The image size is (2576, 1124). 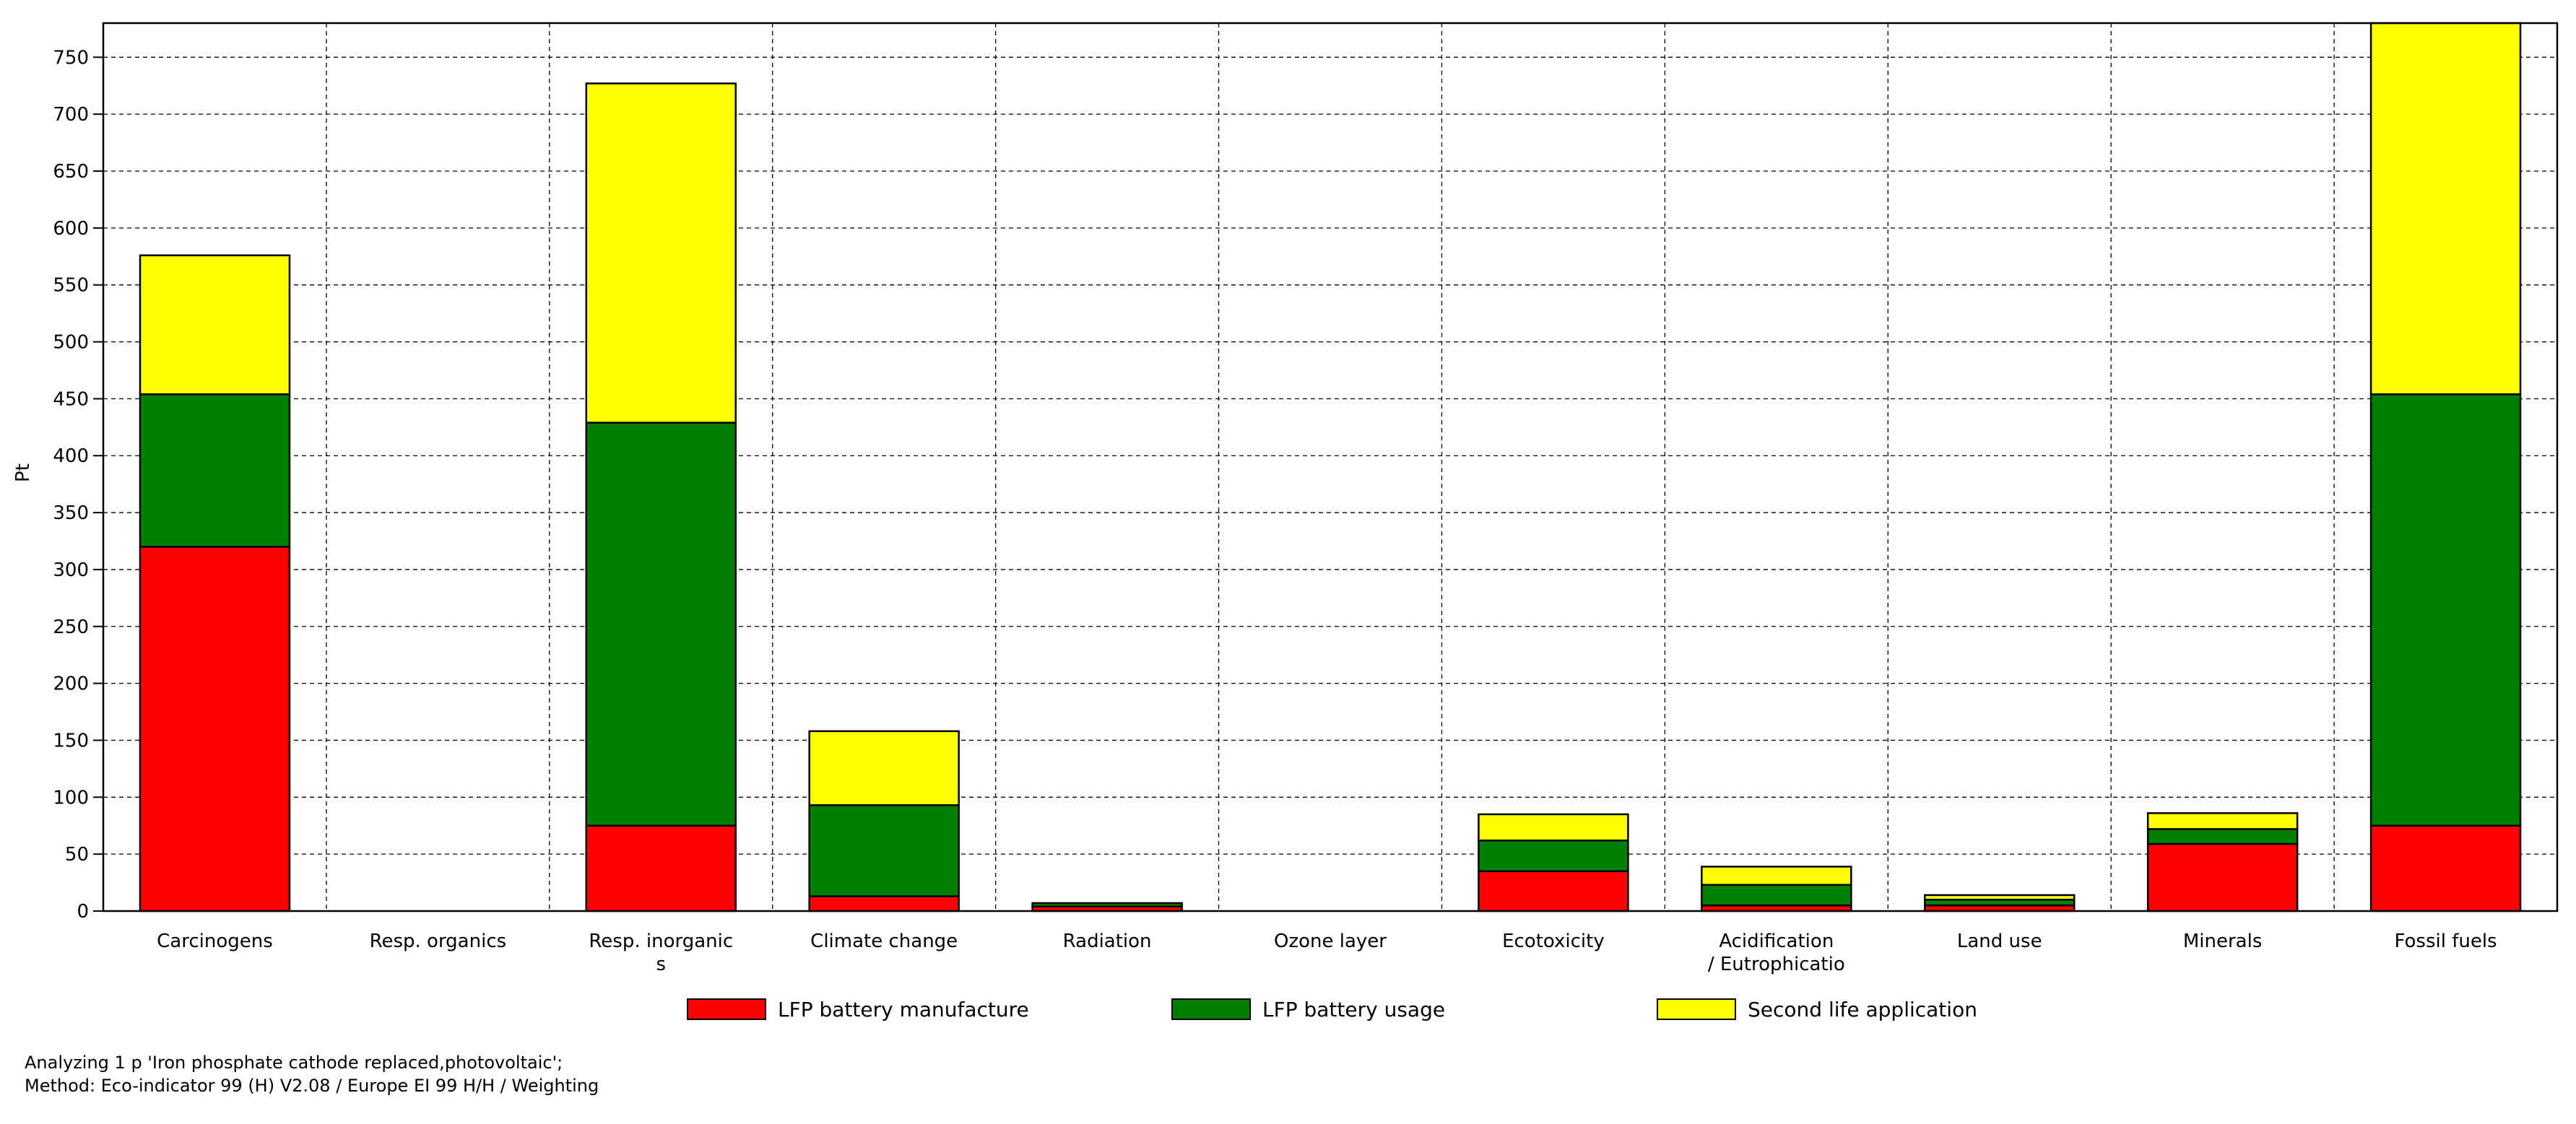 What do you see at coordinates (71, 343) in the screenshot?
I see `y-tick-label: 500` at bounding box center [71, 343].